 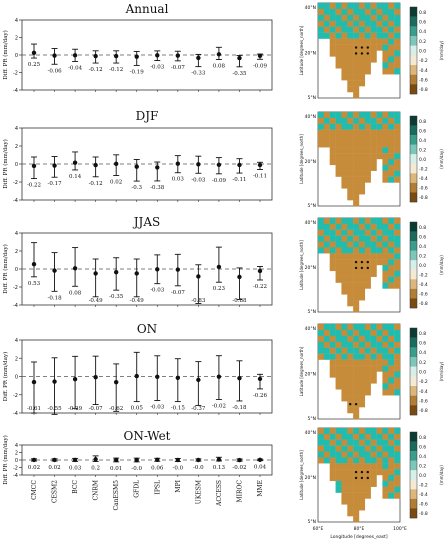 I want to click on colorbar-tick-label: -0.4, so click(x=423, y=179).